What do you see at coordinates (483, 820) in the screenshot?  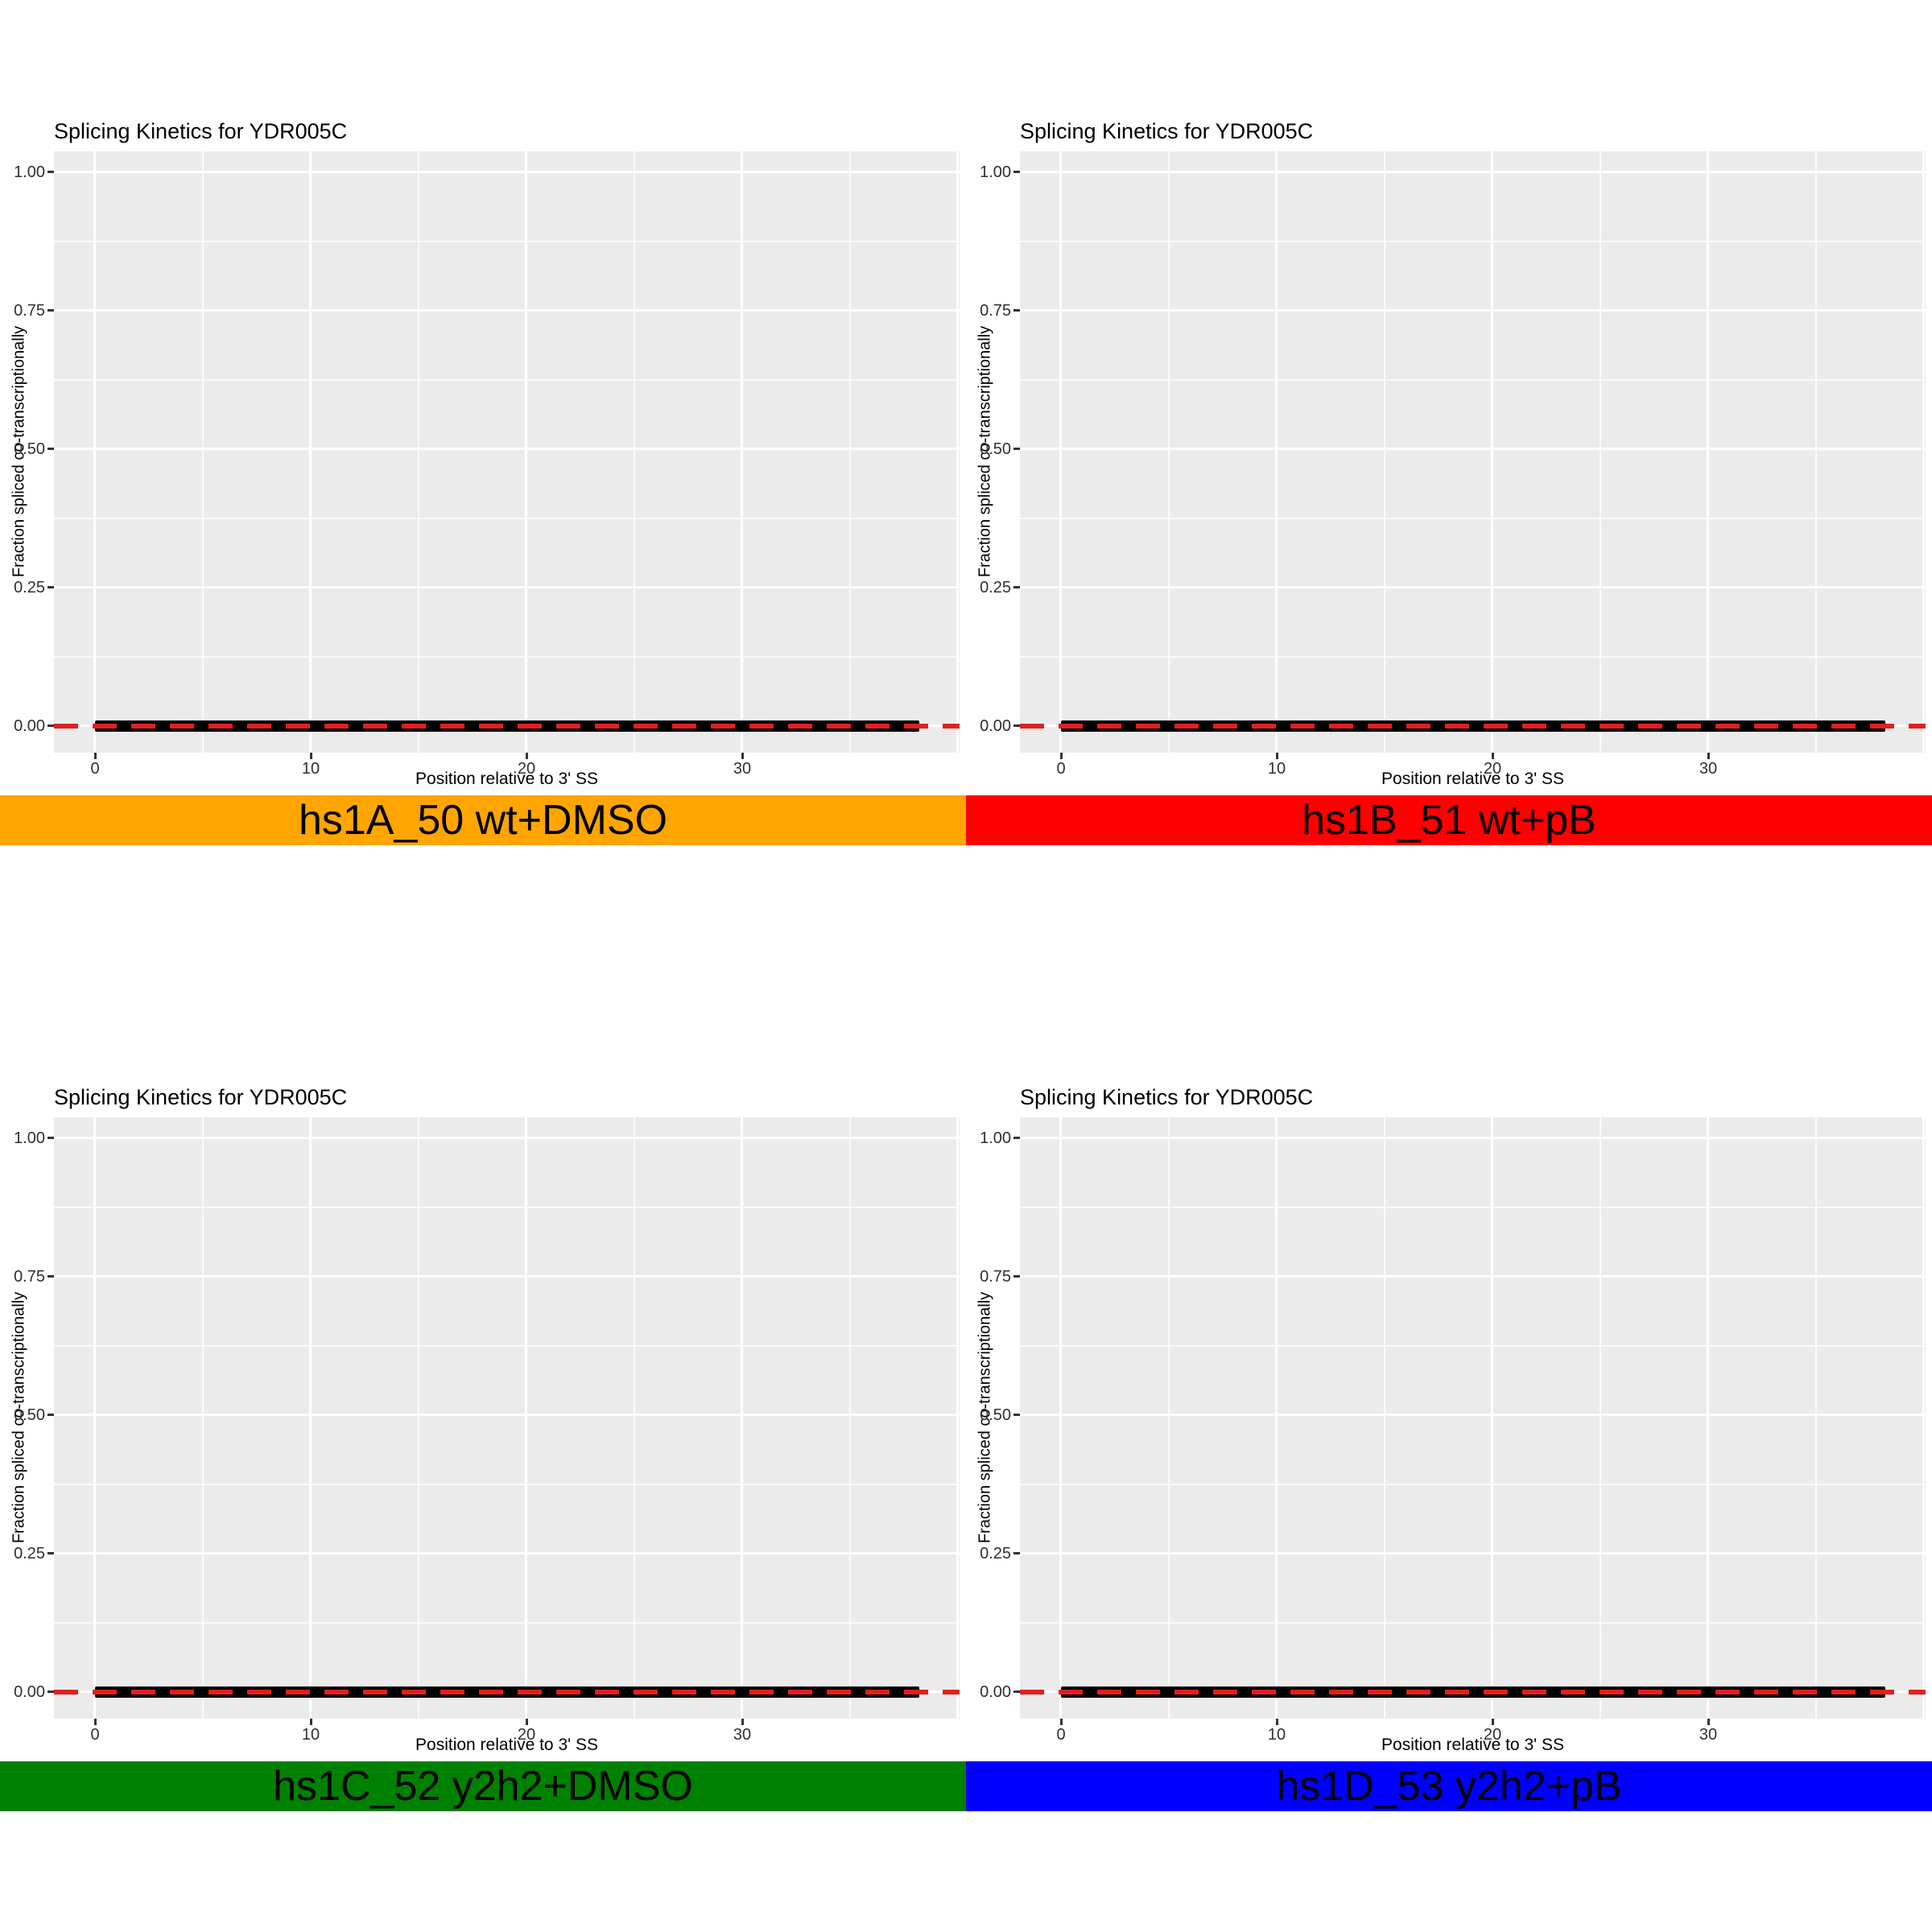 I see `sample-banner: hs1A_50 wt+DMSO` at bounding box center [483, 820].